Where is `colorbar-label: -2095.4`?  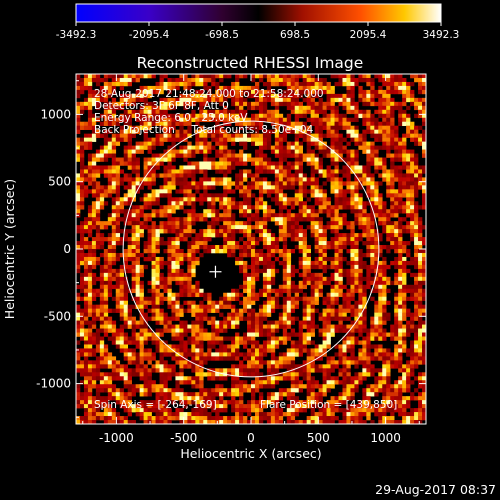
colorbar-label: -2095.4 is located at coordinates (149, 35).